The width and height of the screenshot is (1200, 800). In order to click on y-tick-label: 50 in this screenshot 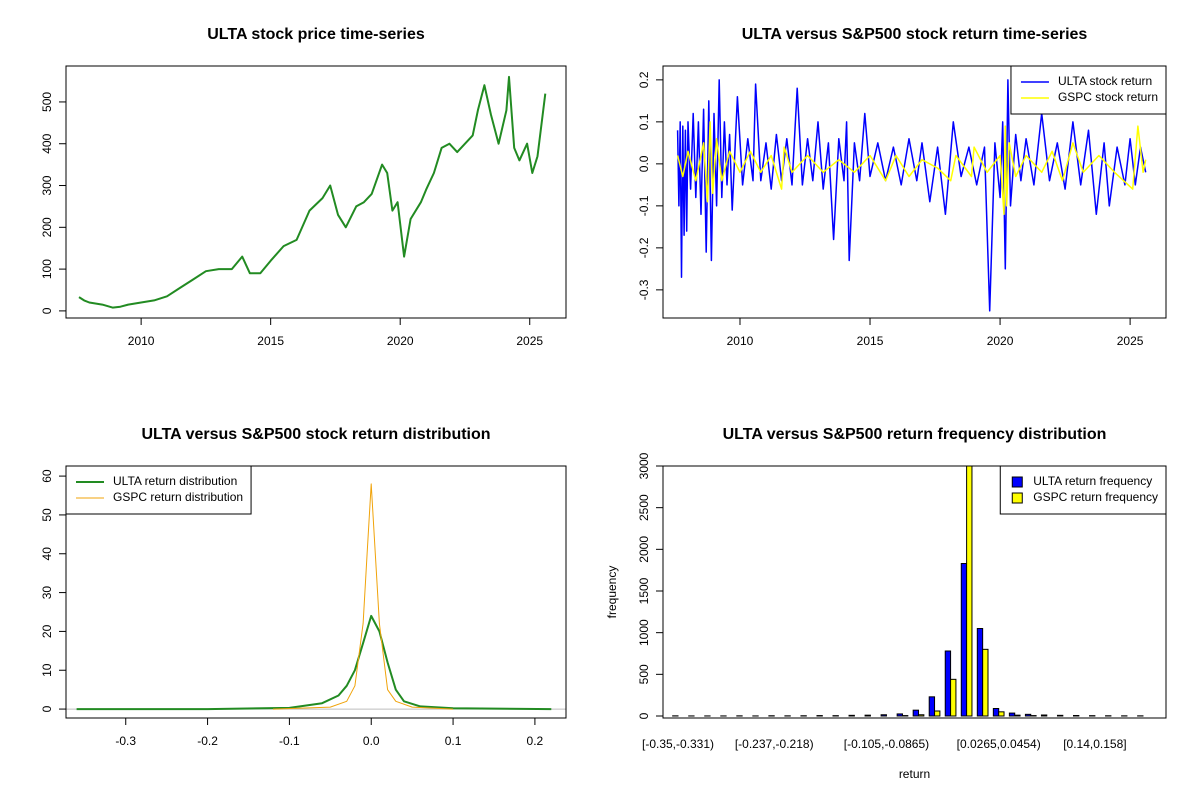, I will do `click(47, 515)`.